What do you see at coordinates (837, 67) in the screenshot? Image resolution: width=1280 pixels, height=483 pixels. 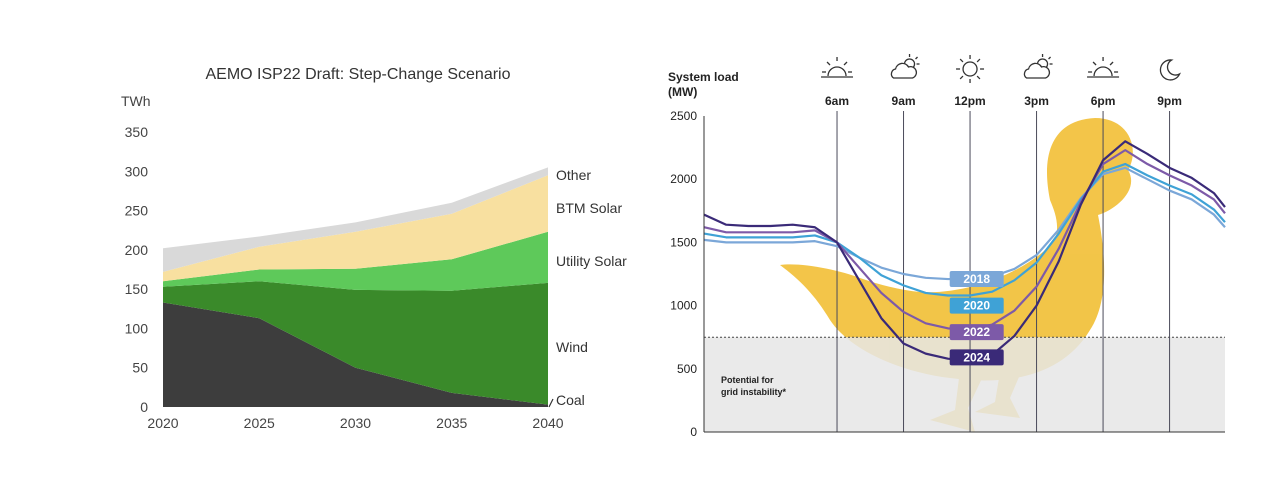 I see `sunrise-icon` at bounding box center [837, 67].